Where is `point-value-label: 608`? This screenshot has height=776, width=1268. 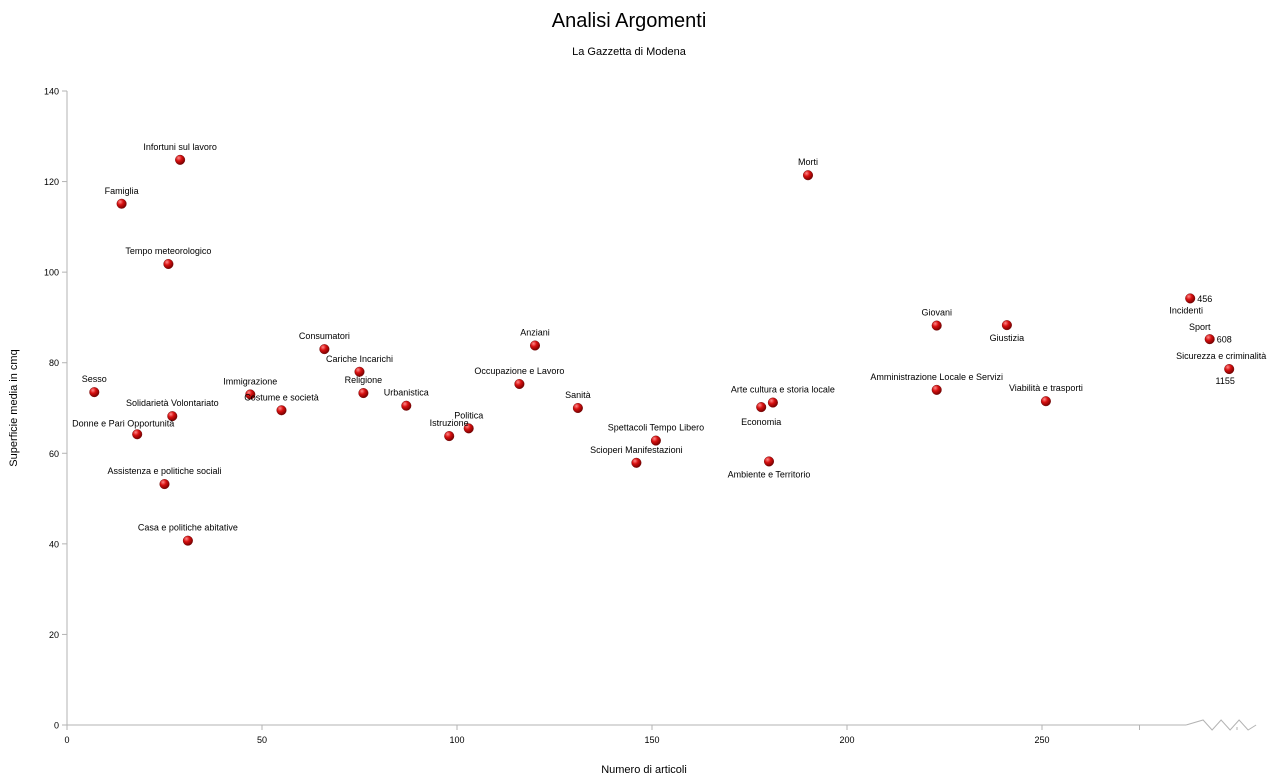
point-value-label: 608 is located at coordinates (1224, 340).